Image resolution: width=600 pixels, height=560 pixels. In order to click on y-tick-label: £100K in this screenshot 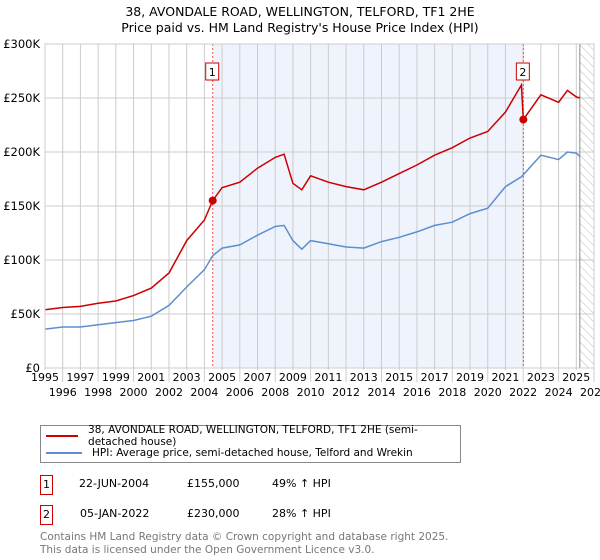, I will do `click(21, 260)`.